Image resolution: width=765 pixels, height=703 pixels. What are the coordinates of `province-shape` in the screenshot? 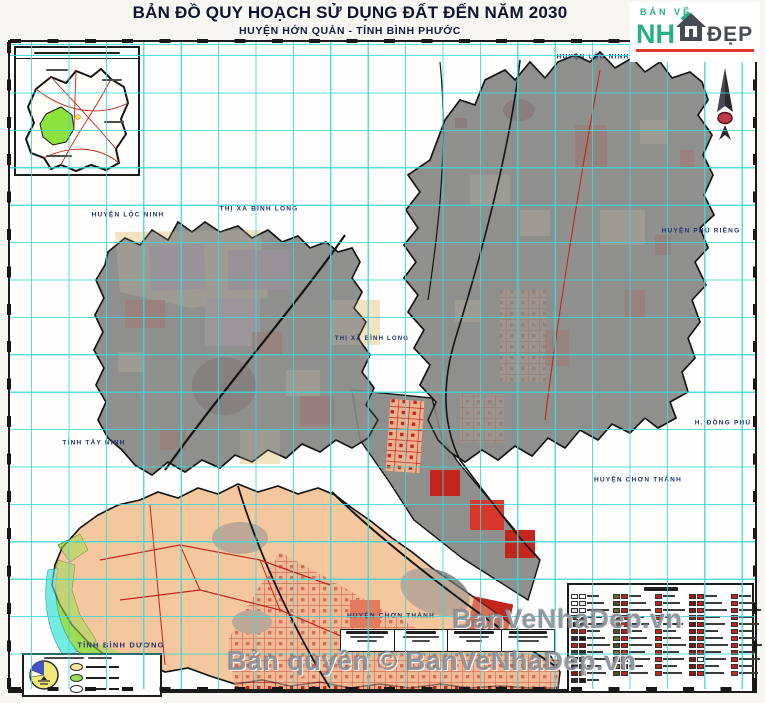 It's located at (77, 120).